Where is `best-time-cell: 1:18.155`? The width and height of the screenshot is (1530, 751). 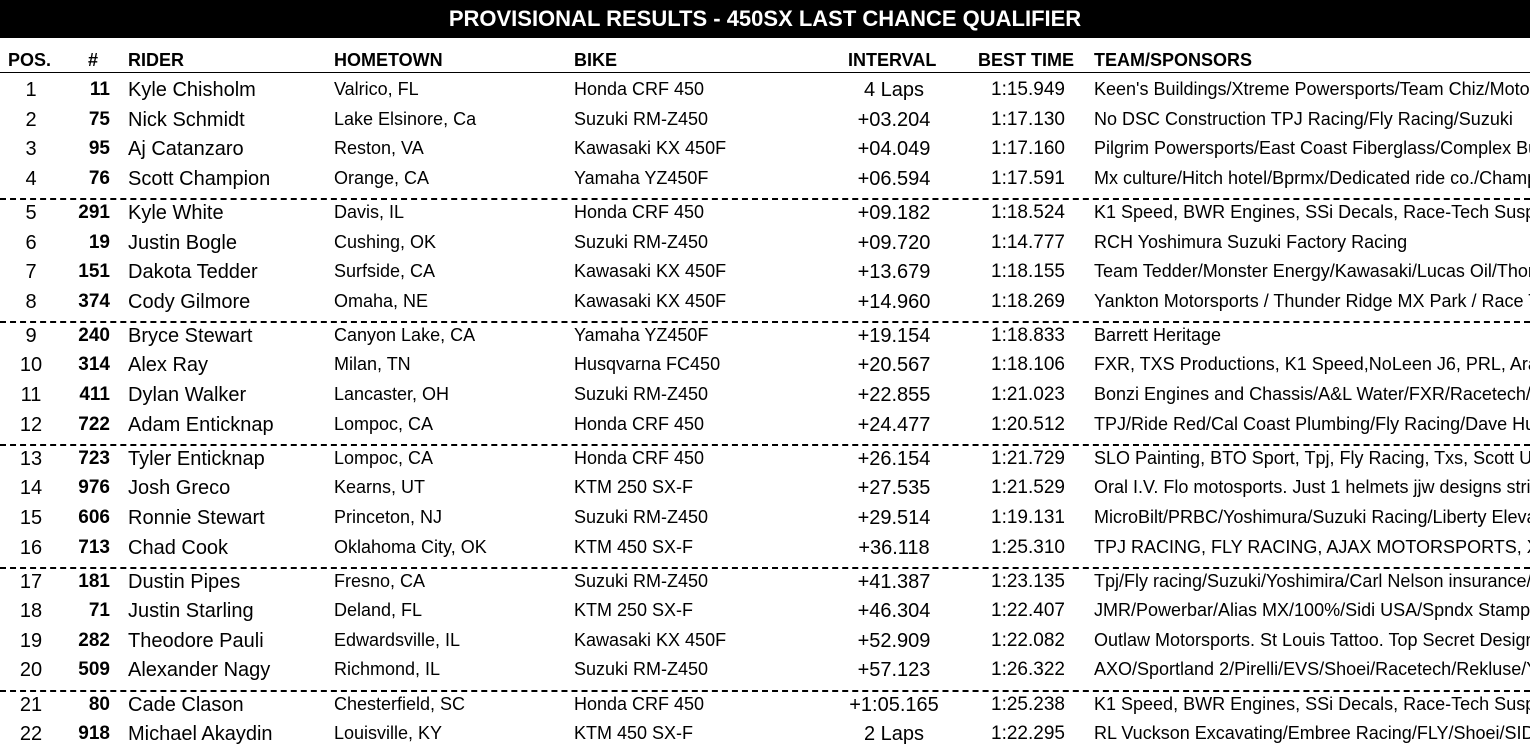 best-time-cell: 1:18.155 is located at coordinates (1028, 272).